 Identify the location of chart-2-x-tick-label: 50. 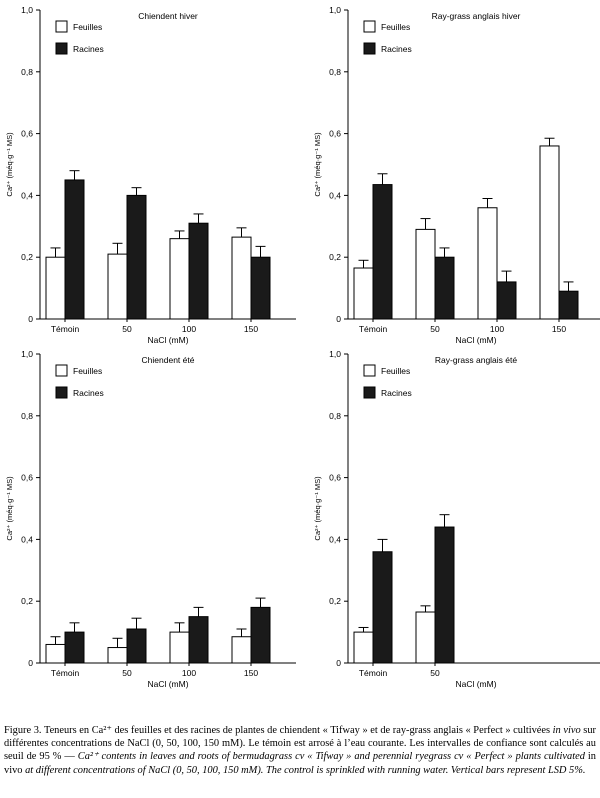
(435, 329).